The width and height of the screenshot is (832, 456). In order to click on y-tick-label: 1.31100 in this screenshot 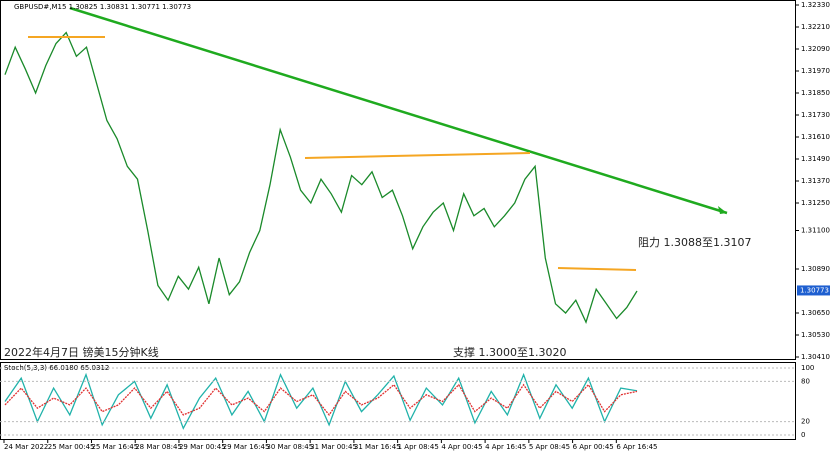, I will do `click(815, 231)`.